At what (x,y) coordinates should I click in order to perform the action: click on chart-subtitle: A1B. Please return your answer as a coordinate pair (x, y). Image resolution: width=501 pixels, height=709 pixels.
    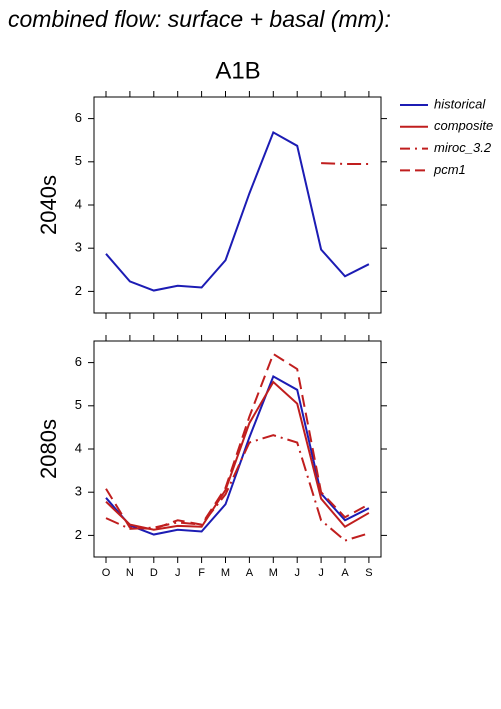
    Looking at the image, I should click on (237, 70).